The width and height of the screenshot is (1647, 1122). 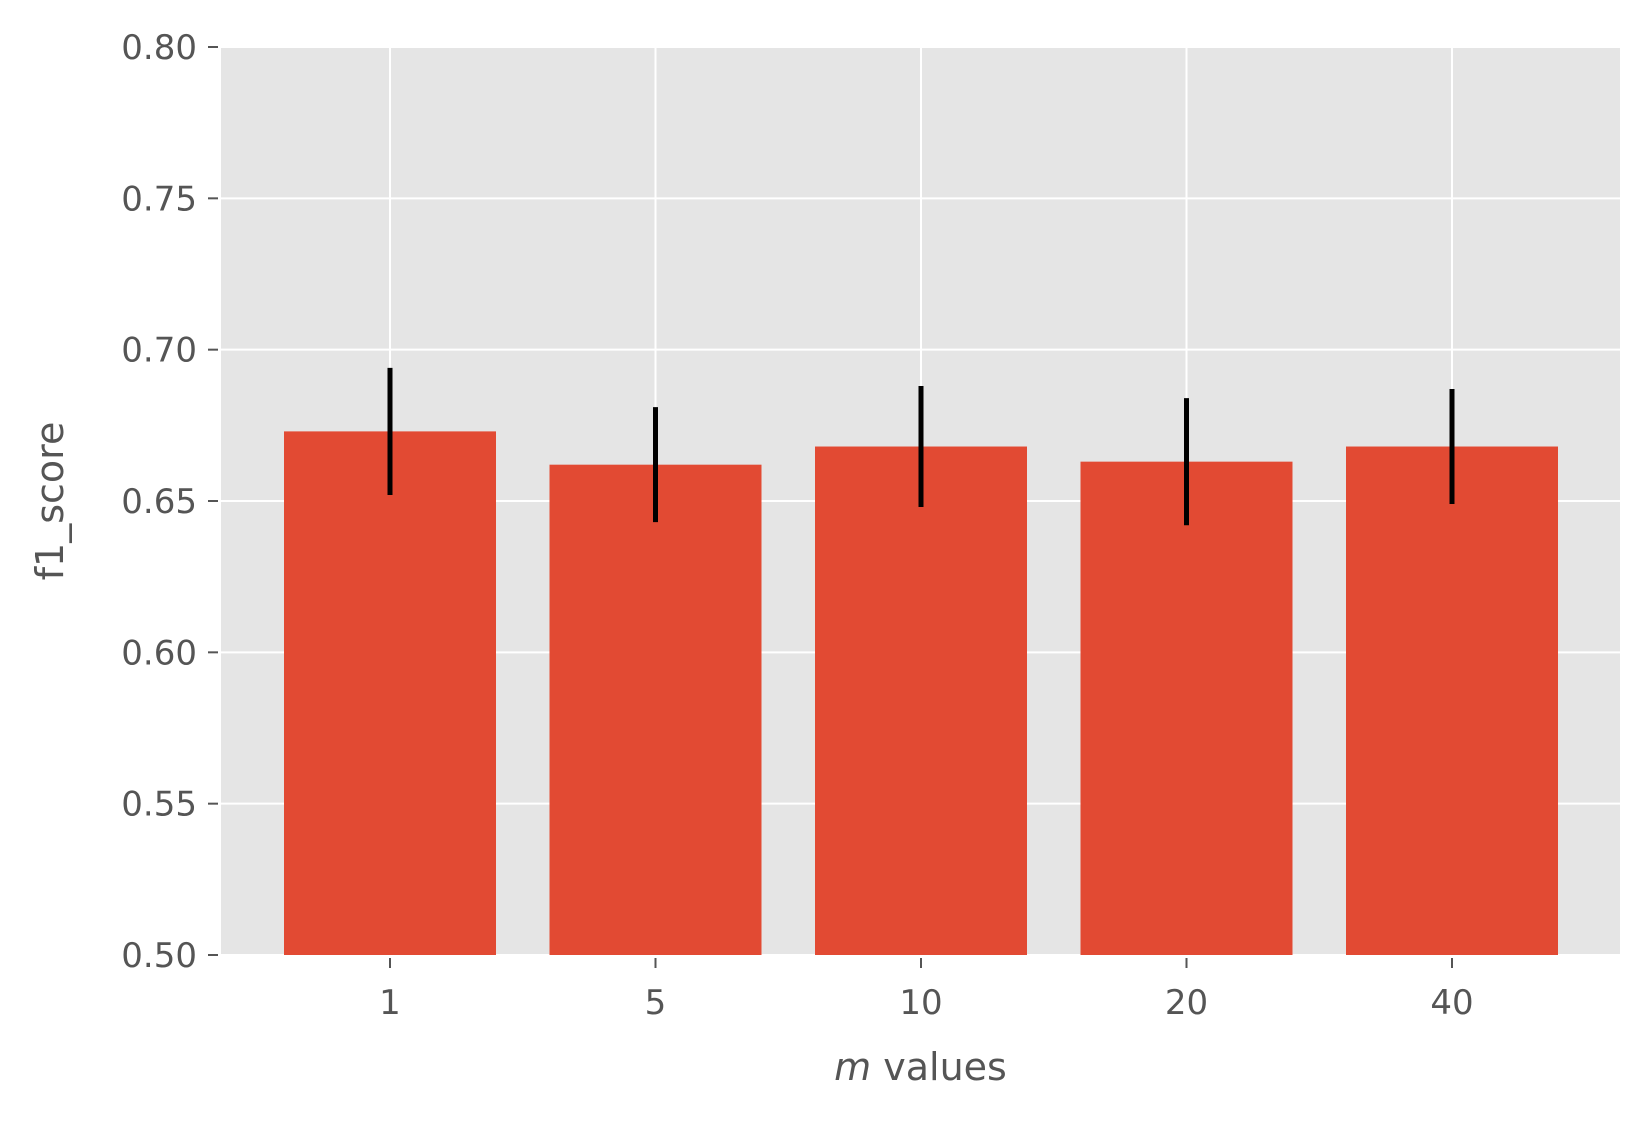 What do you see at coordinates (159, 653) in the screenshot?
I see `y-tick-label: 0.60` at bounding box center [159, 653].